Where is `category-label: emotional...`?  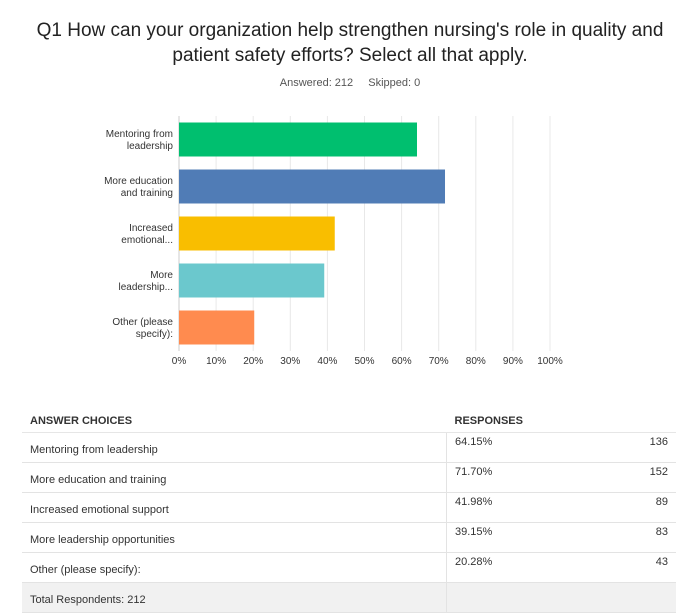 category-label: emotional... is located at coordinates (147, 240).